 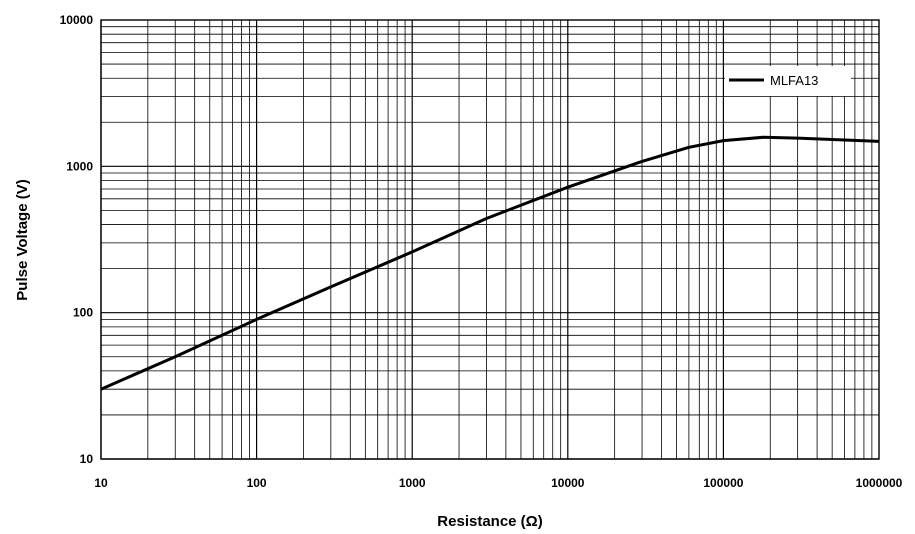 I want to click on y-tick-label: 100, so click(x=83, y=313).